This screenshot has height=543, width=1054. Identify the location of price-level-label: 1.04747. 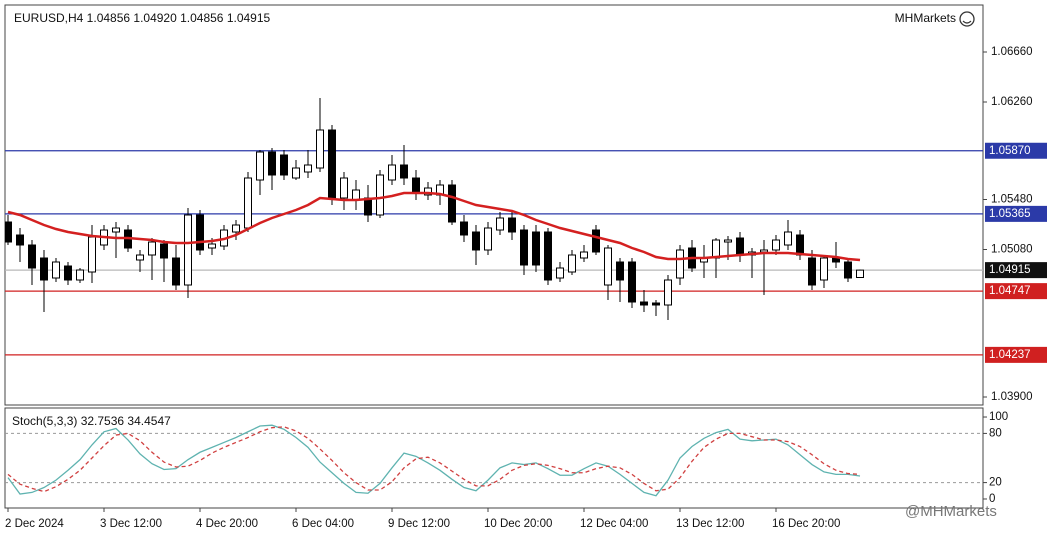
(1010, 291).